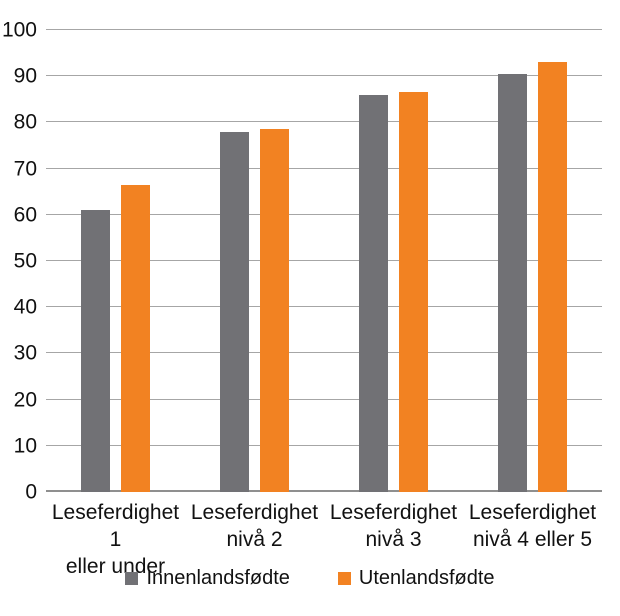  I want to click on gridline-y100, so click(324, 29).